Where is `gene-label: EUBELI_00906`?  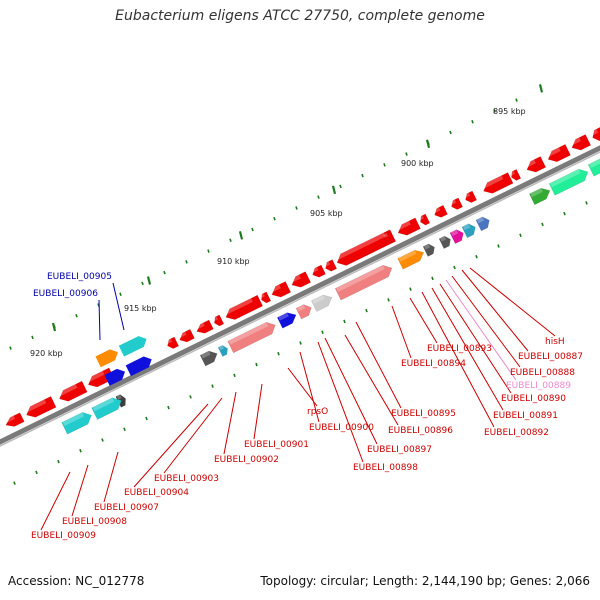 gene-label: EUBELI_00906 is located at coordinates (65, 294).